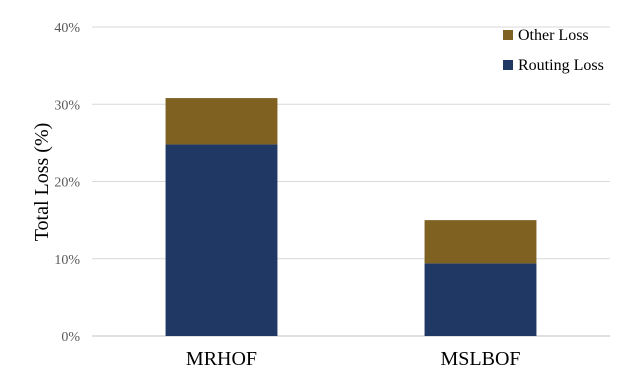 The height and width of the screenshot is (371, 619). What do you see at coordinates (221, 121) in the screenshot?
I see `bar-other-loss-mrhof` at bounding box center [221, 121].